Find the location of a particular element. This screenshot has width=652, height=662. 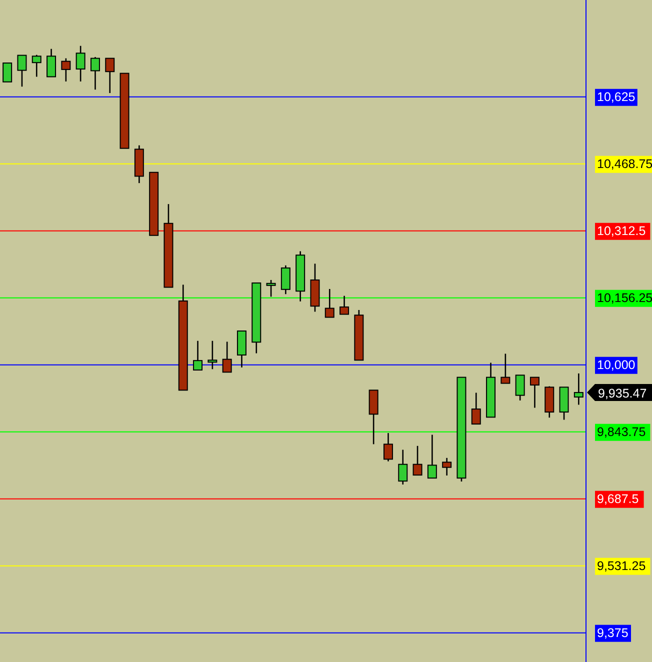

y-tick-label: 9,687.5 is located at coordinates (618, 499).